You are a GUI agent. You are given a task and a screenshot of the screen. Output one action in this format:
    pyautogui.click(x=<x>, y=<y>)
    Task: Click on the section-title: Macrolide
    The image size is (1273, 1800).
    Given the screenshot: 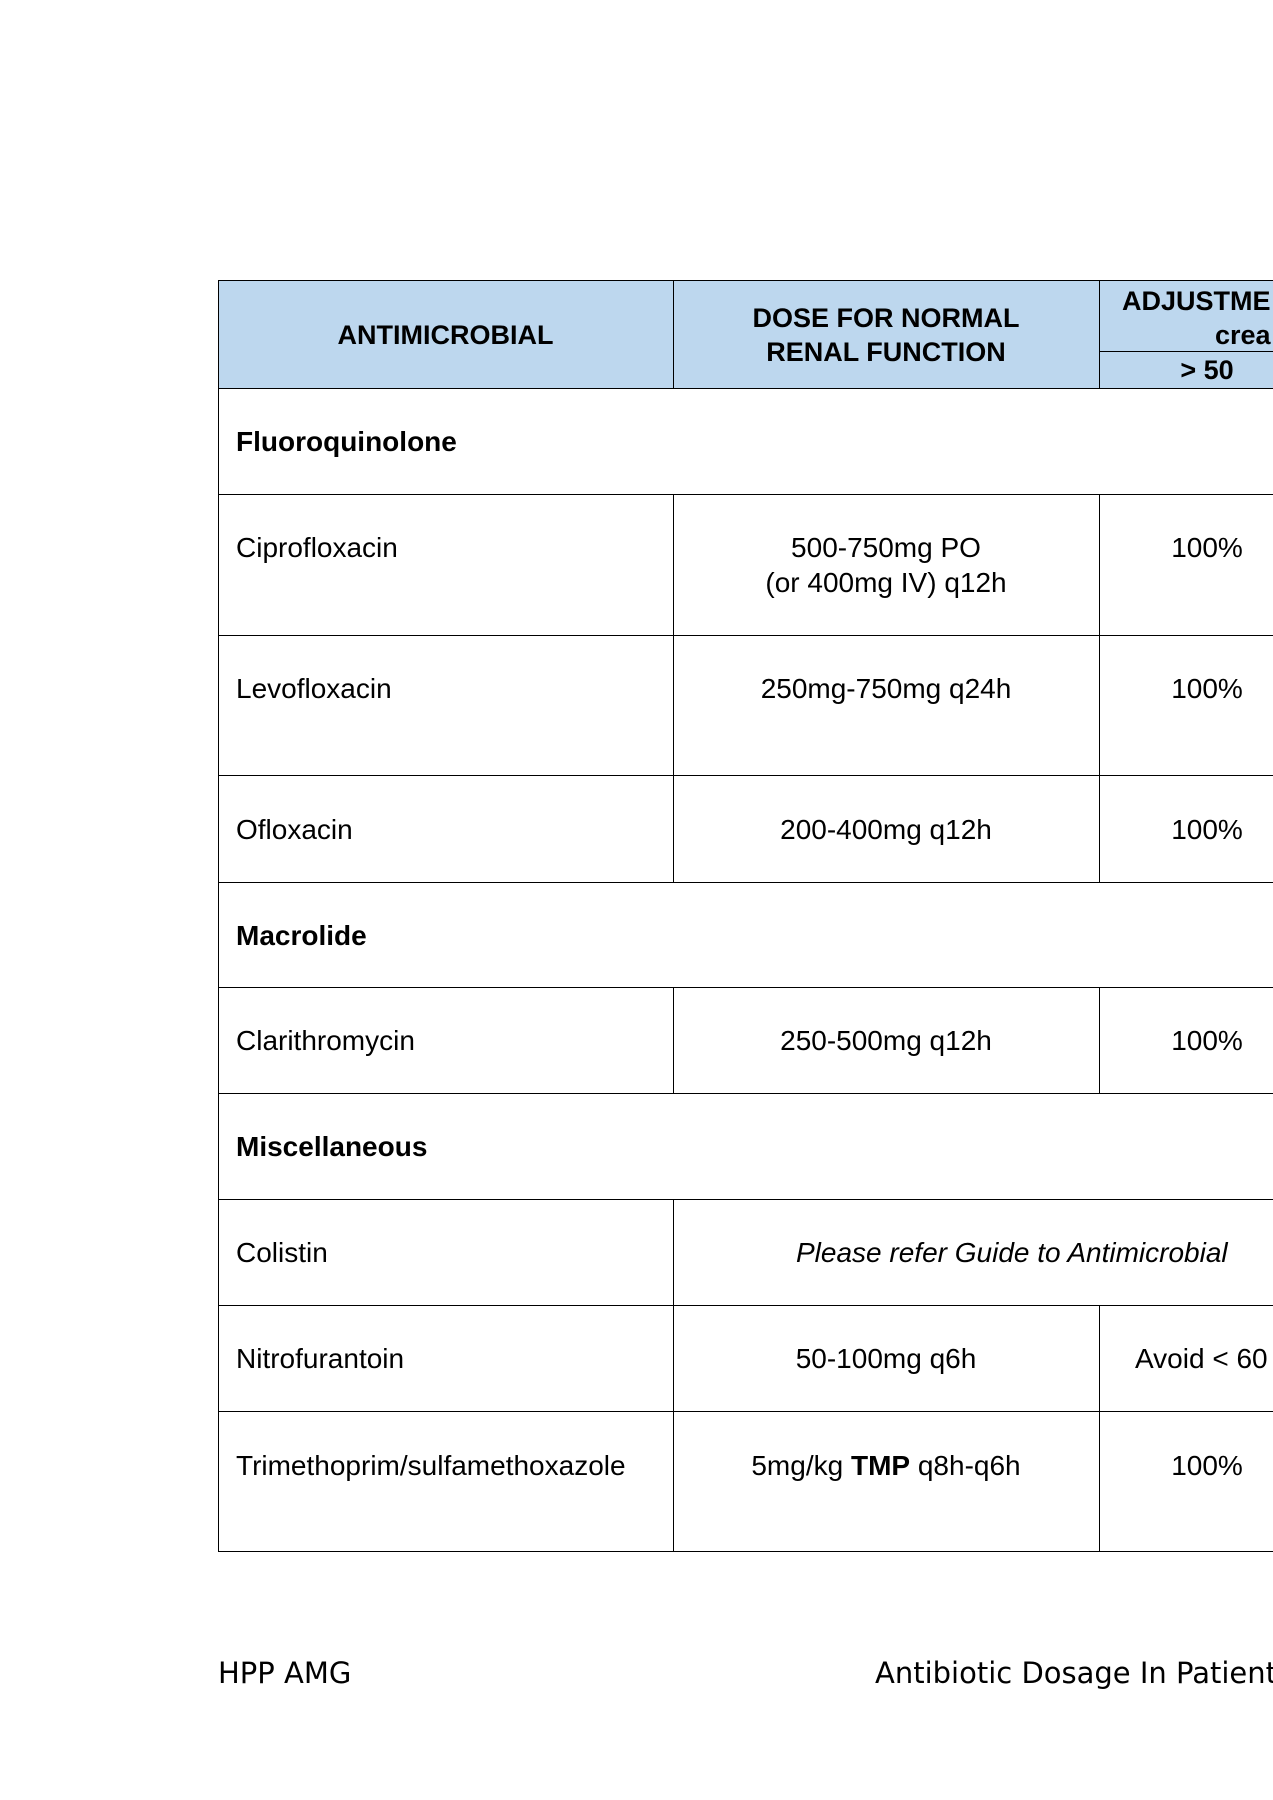 What is the action you would take?
    pyautogui.click(x=301, y=935)
    